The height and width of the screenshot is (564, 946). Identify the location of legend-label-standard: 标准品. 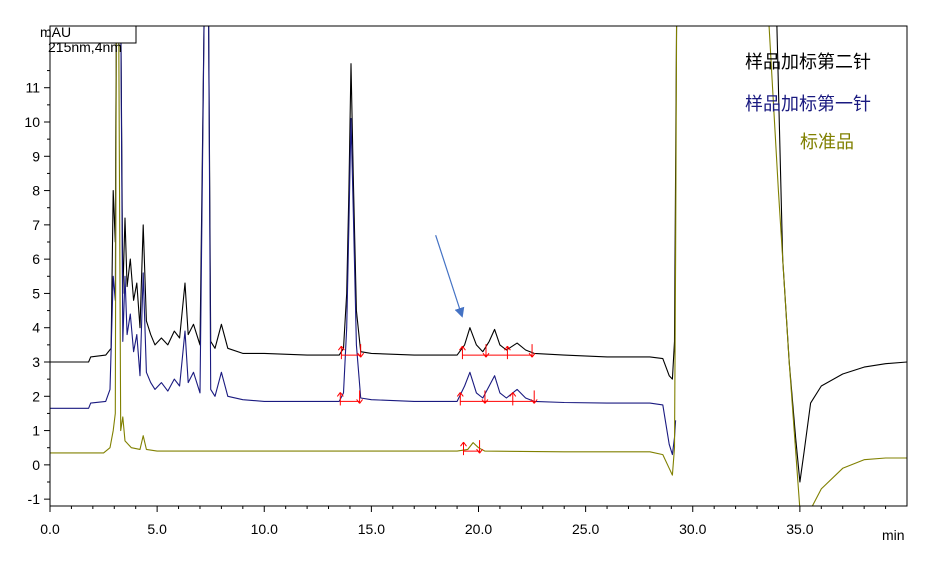
(827, 142).